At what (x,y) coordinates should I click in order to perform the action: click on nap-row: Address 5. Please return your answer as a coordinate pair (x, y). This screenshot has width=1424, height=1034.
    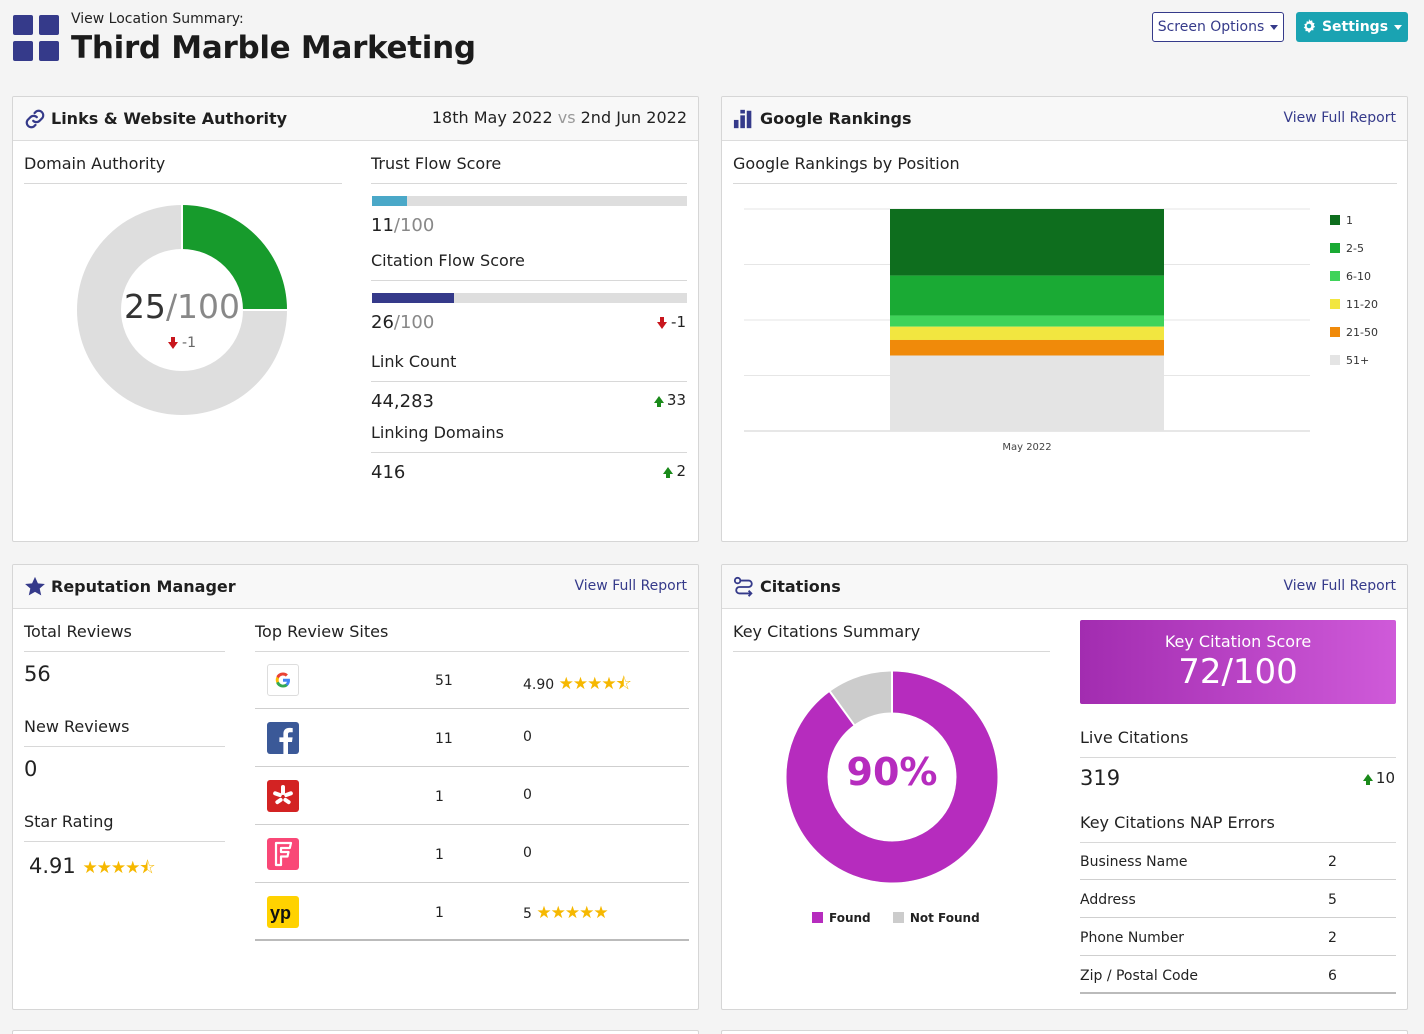
    Looking at the image, I should click on (1238, 899).